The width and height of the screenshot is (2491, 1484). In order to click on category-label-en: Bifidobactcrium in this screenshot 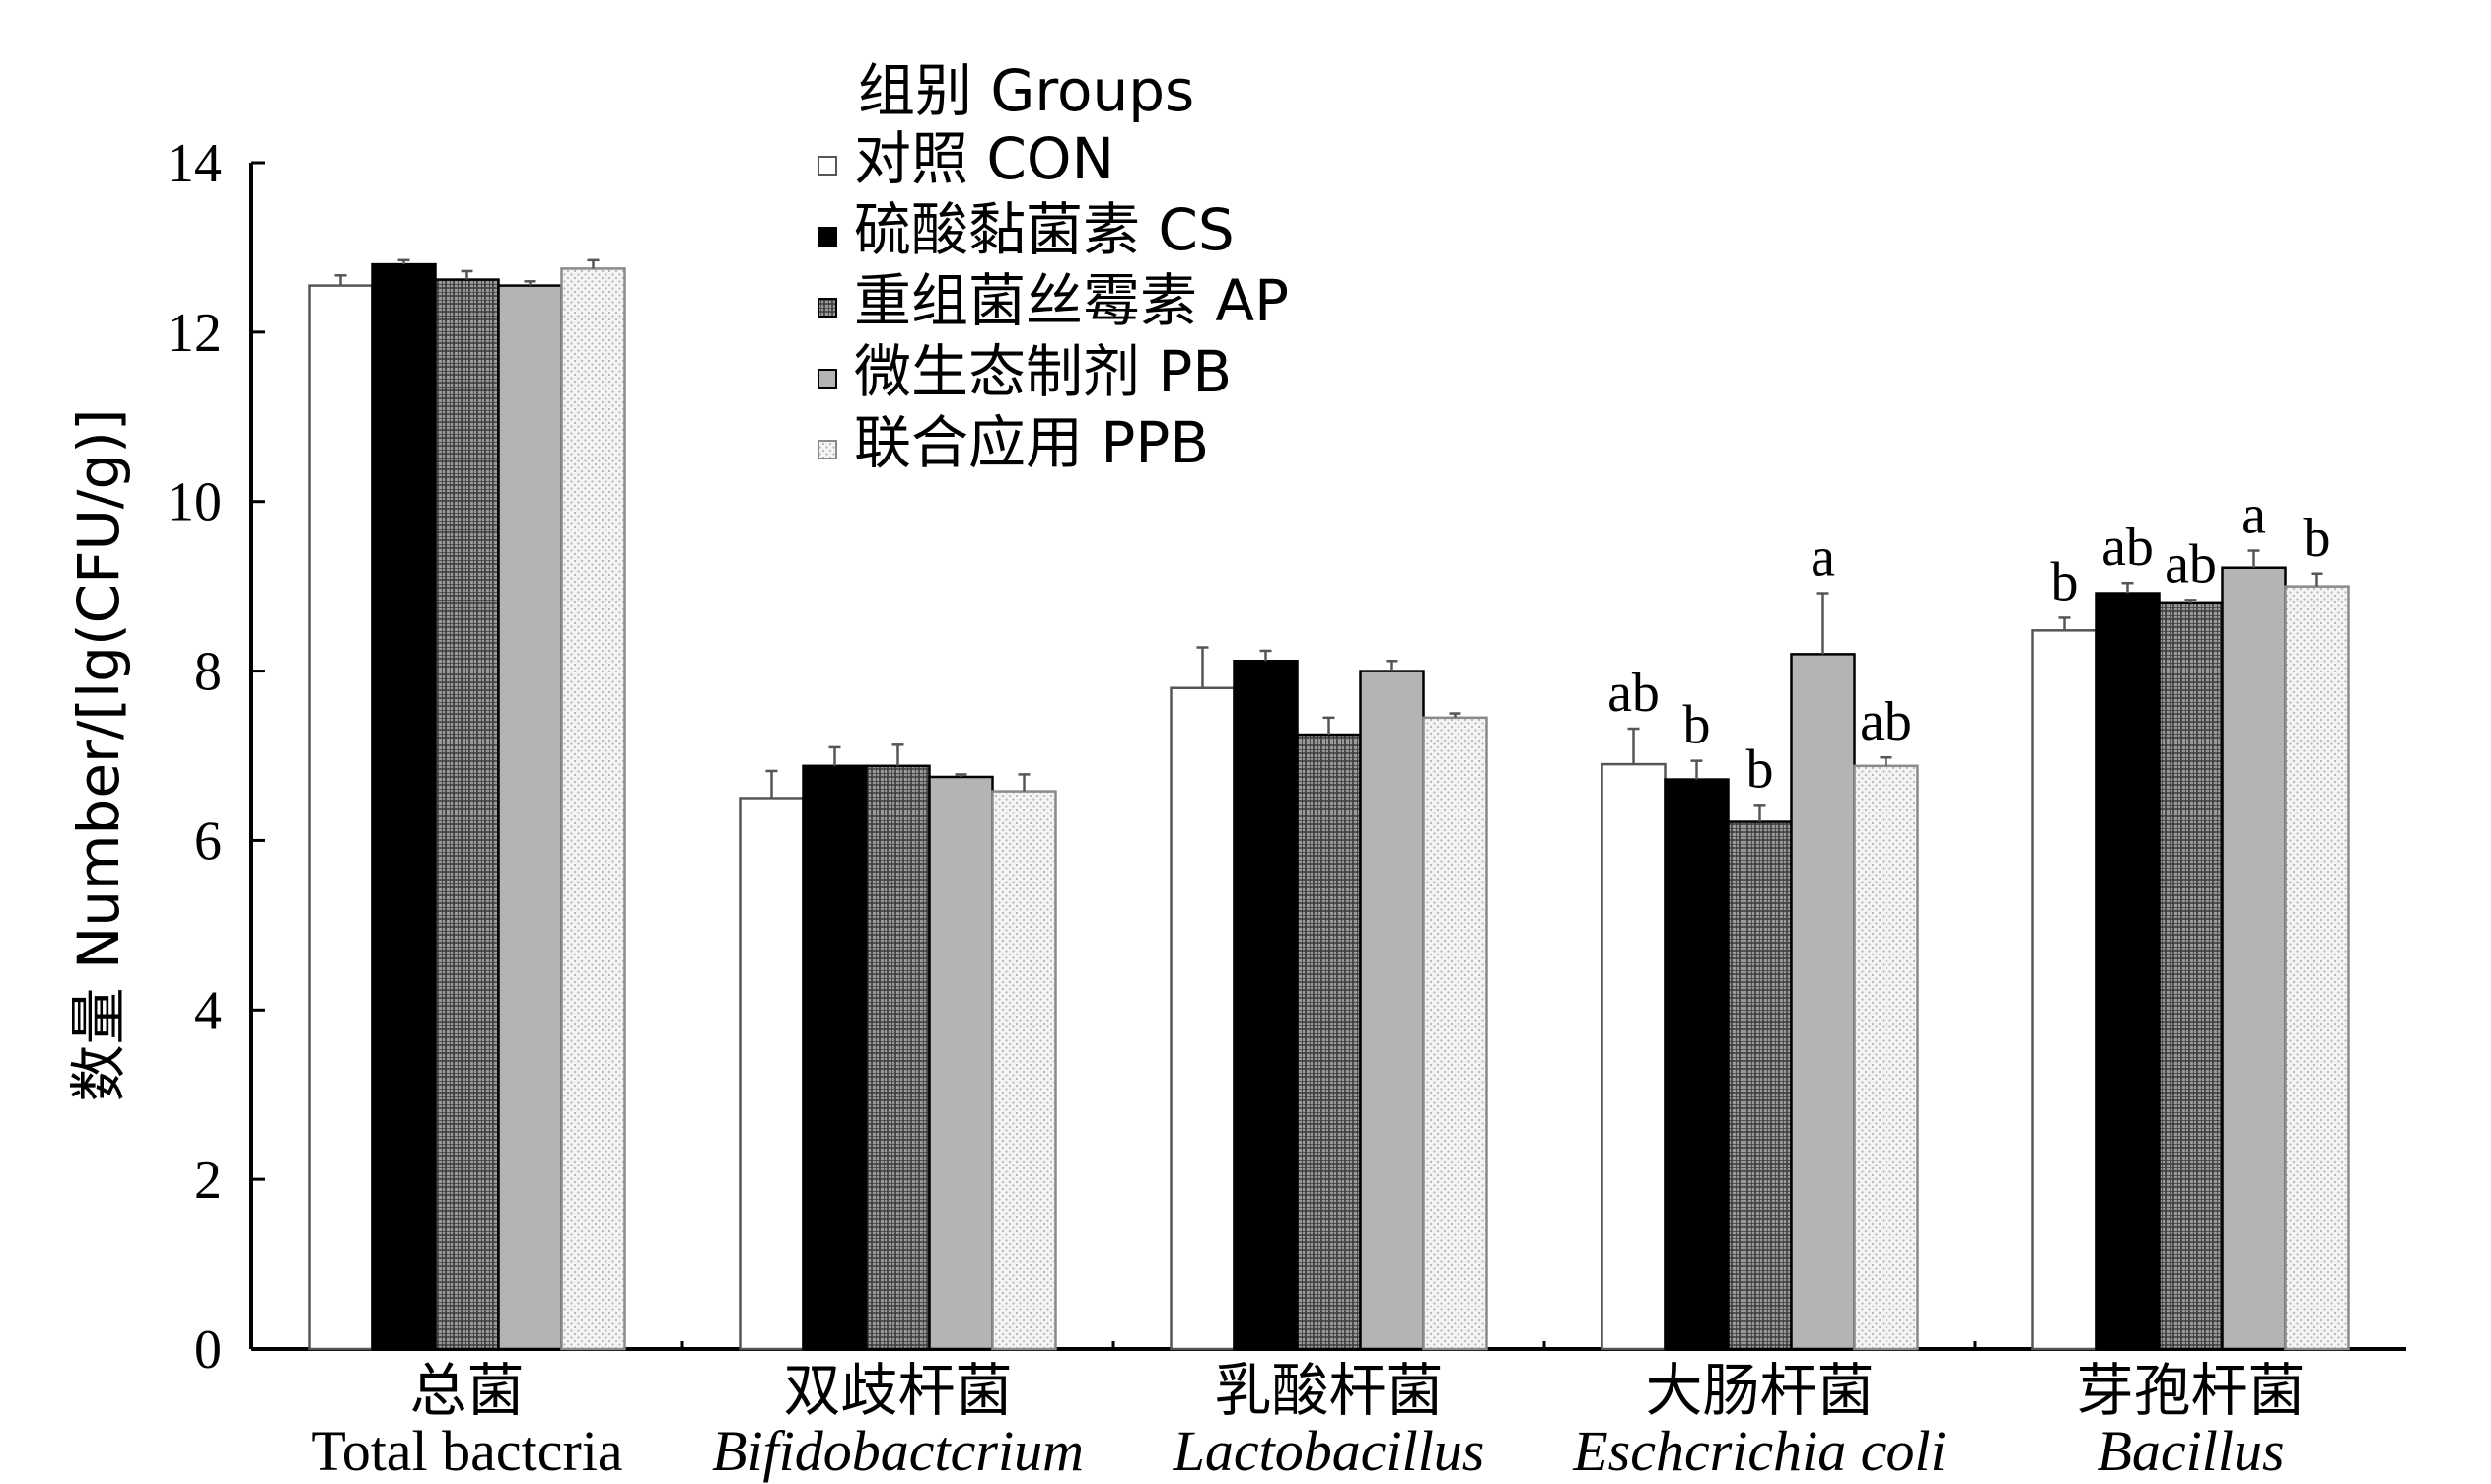, I will do `click(898, 1451)`.